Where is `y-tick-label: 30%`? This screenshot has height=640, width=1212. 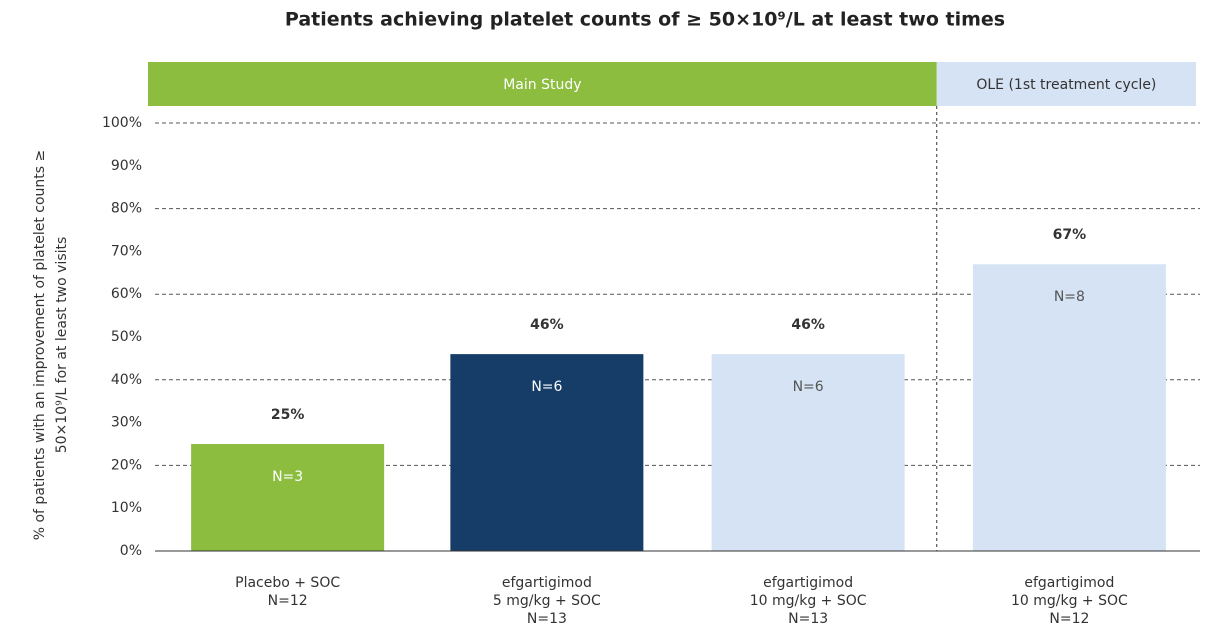
y-tick-label: 30% is located at coordinates (126, 423).